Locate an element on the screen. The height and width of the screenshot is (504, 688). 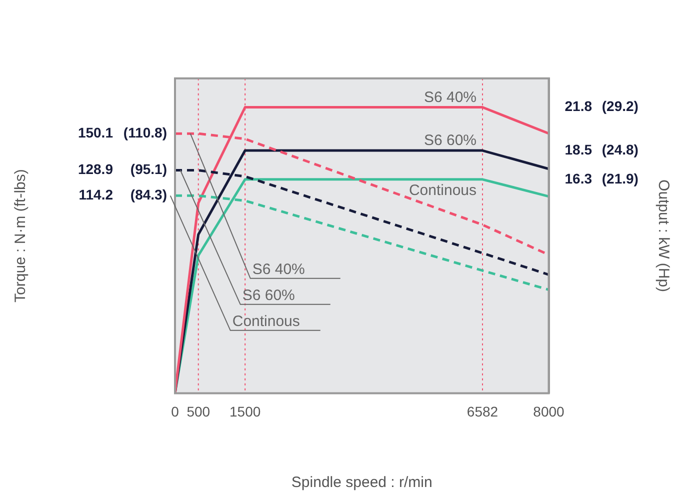
text: S6 40% is located at coordinates (278, 269).